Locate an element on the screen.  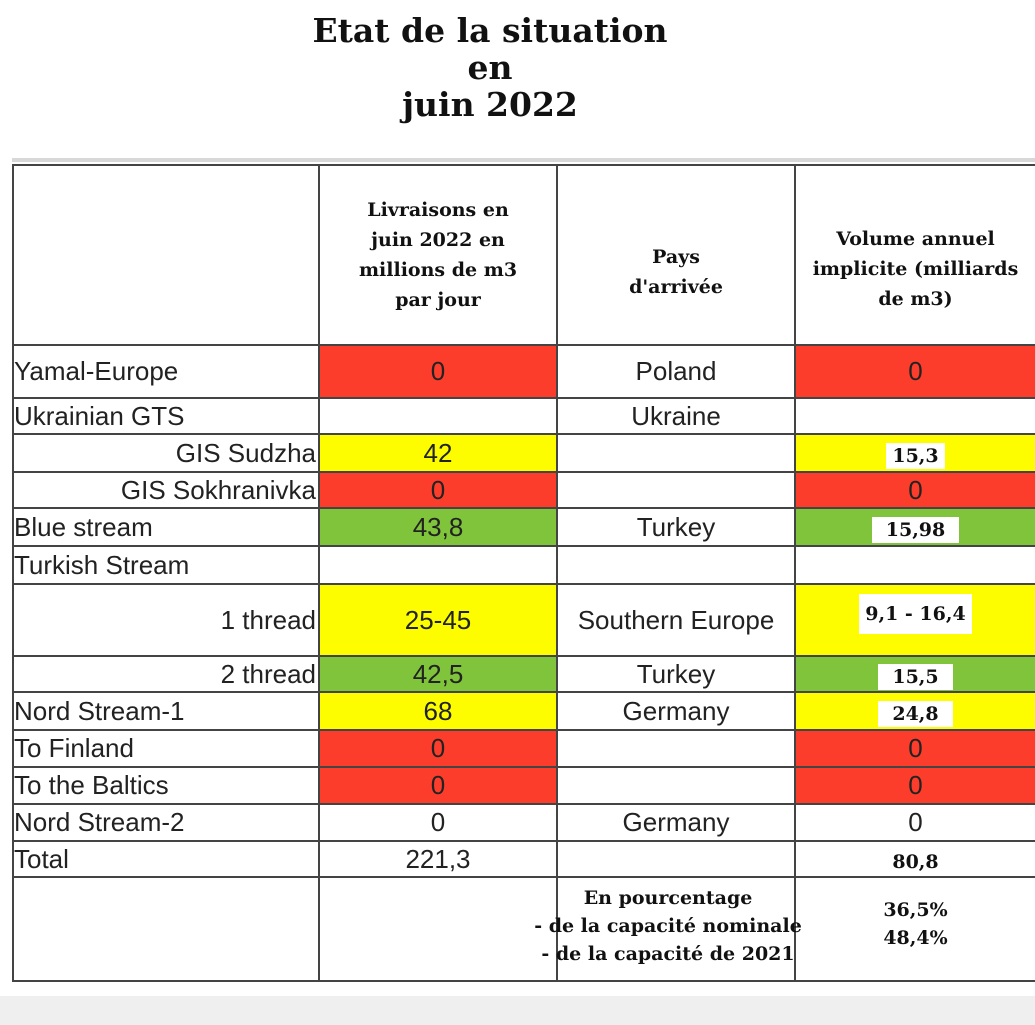
pipeline-name: GIS Sudzha is located at coordinates (166, 453).